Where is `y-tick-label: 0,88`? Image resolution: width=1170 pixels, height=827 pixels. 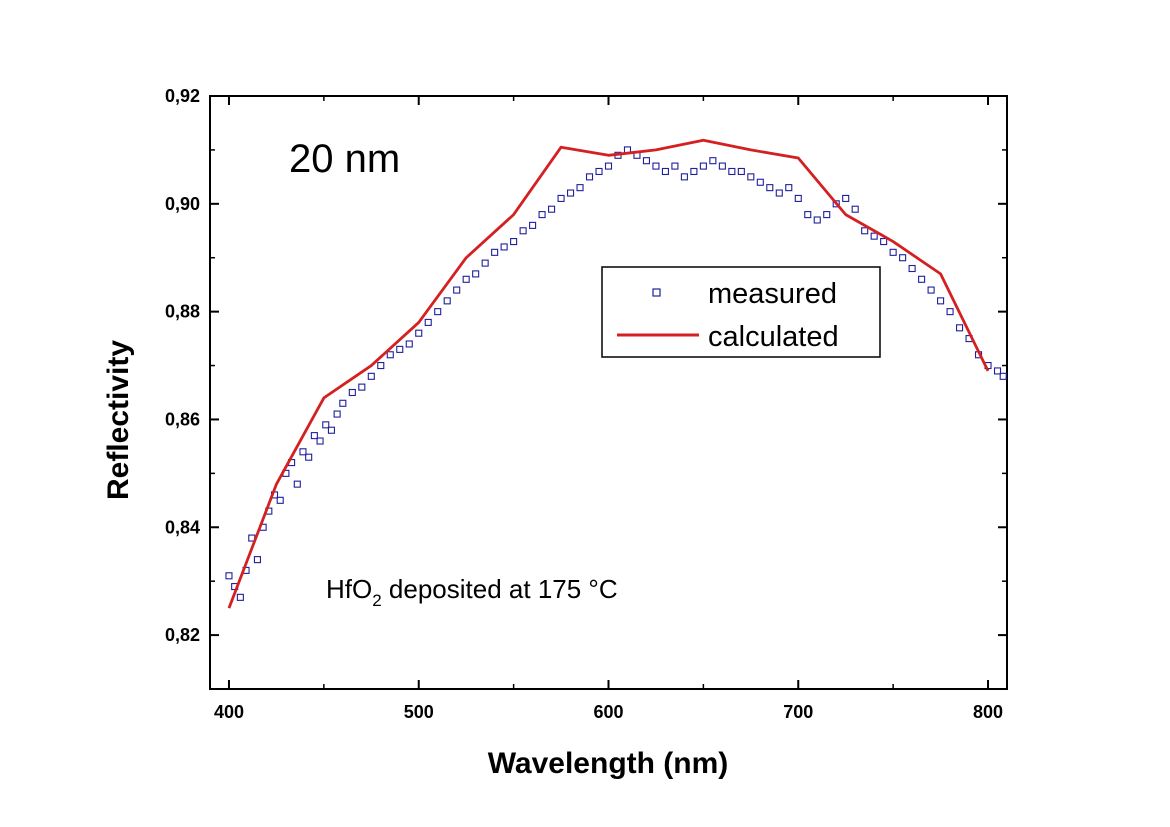 y-tick-label: 0,88 is located at coordinates (182, 312).